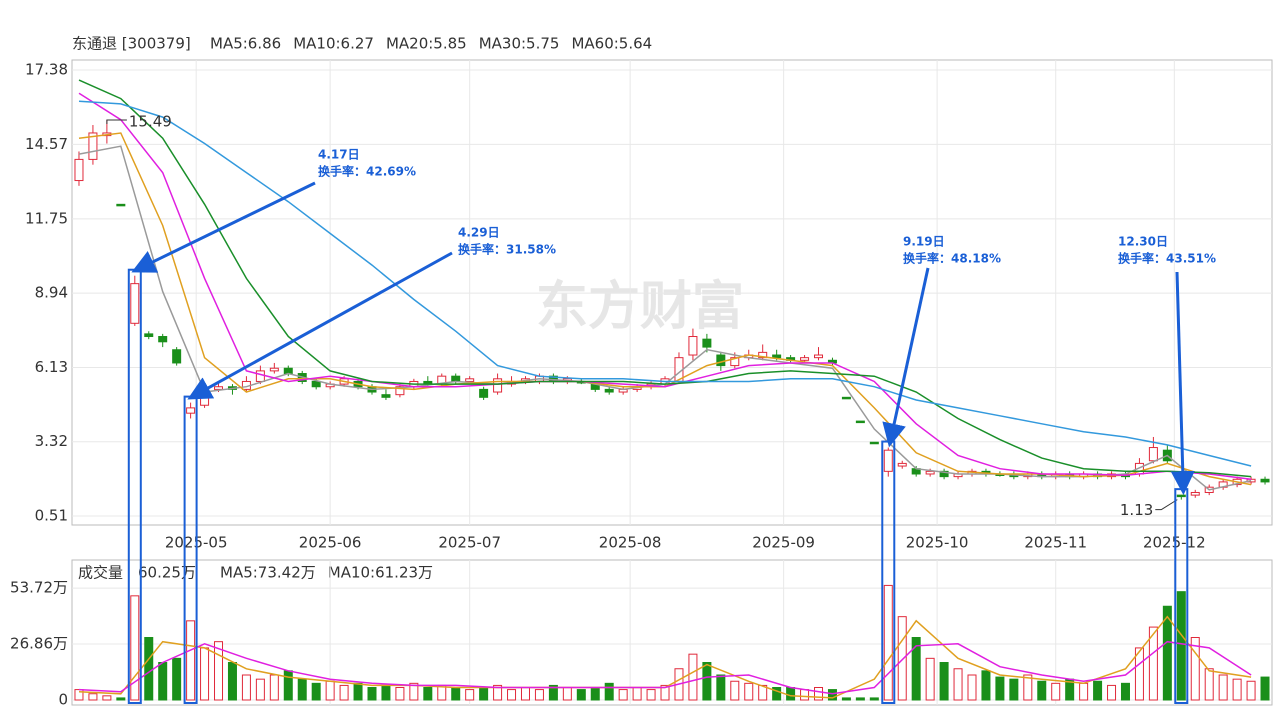 This screenshot has width=1280, height=720. Describe the element at coordinates (1055, 543) in the screenshot. I see `x-tick-label: 2025-11` at that location.